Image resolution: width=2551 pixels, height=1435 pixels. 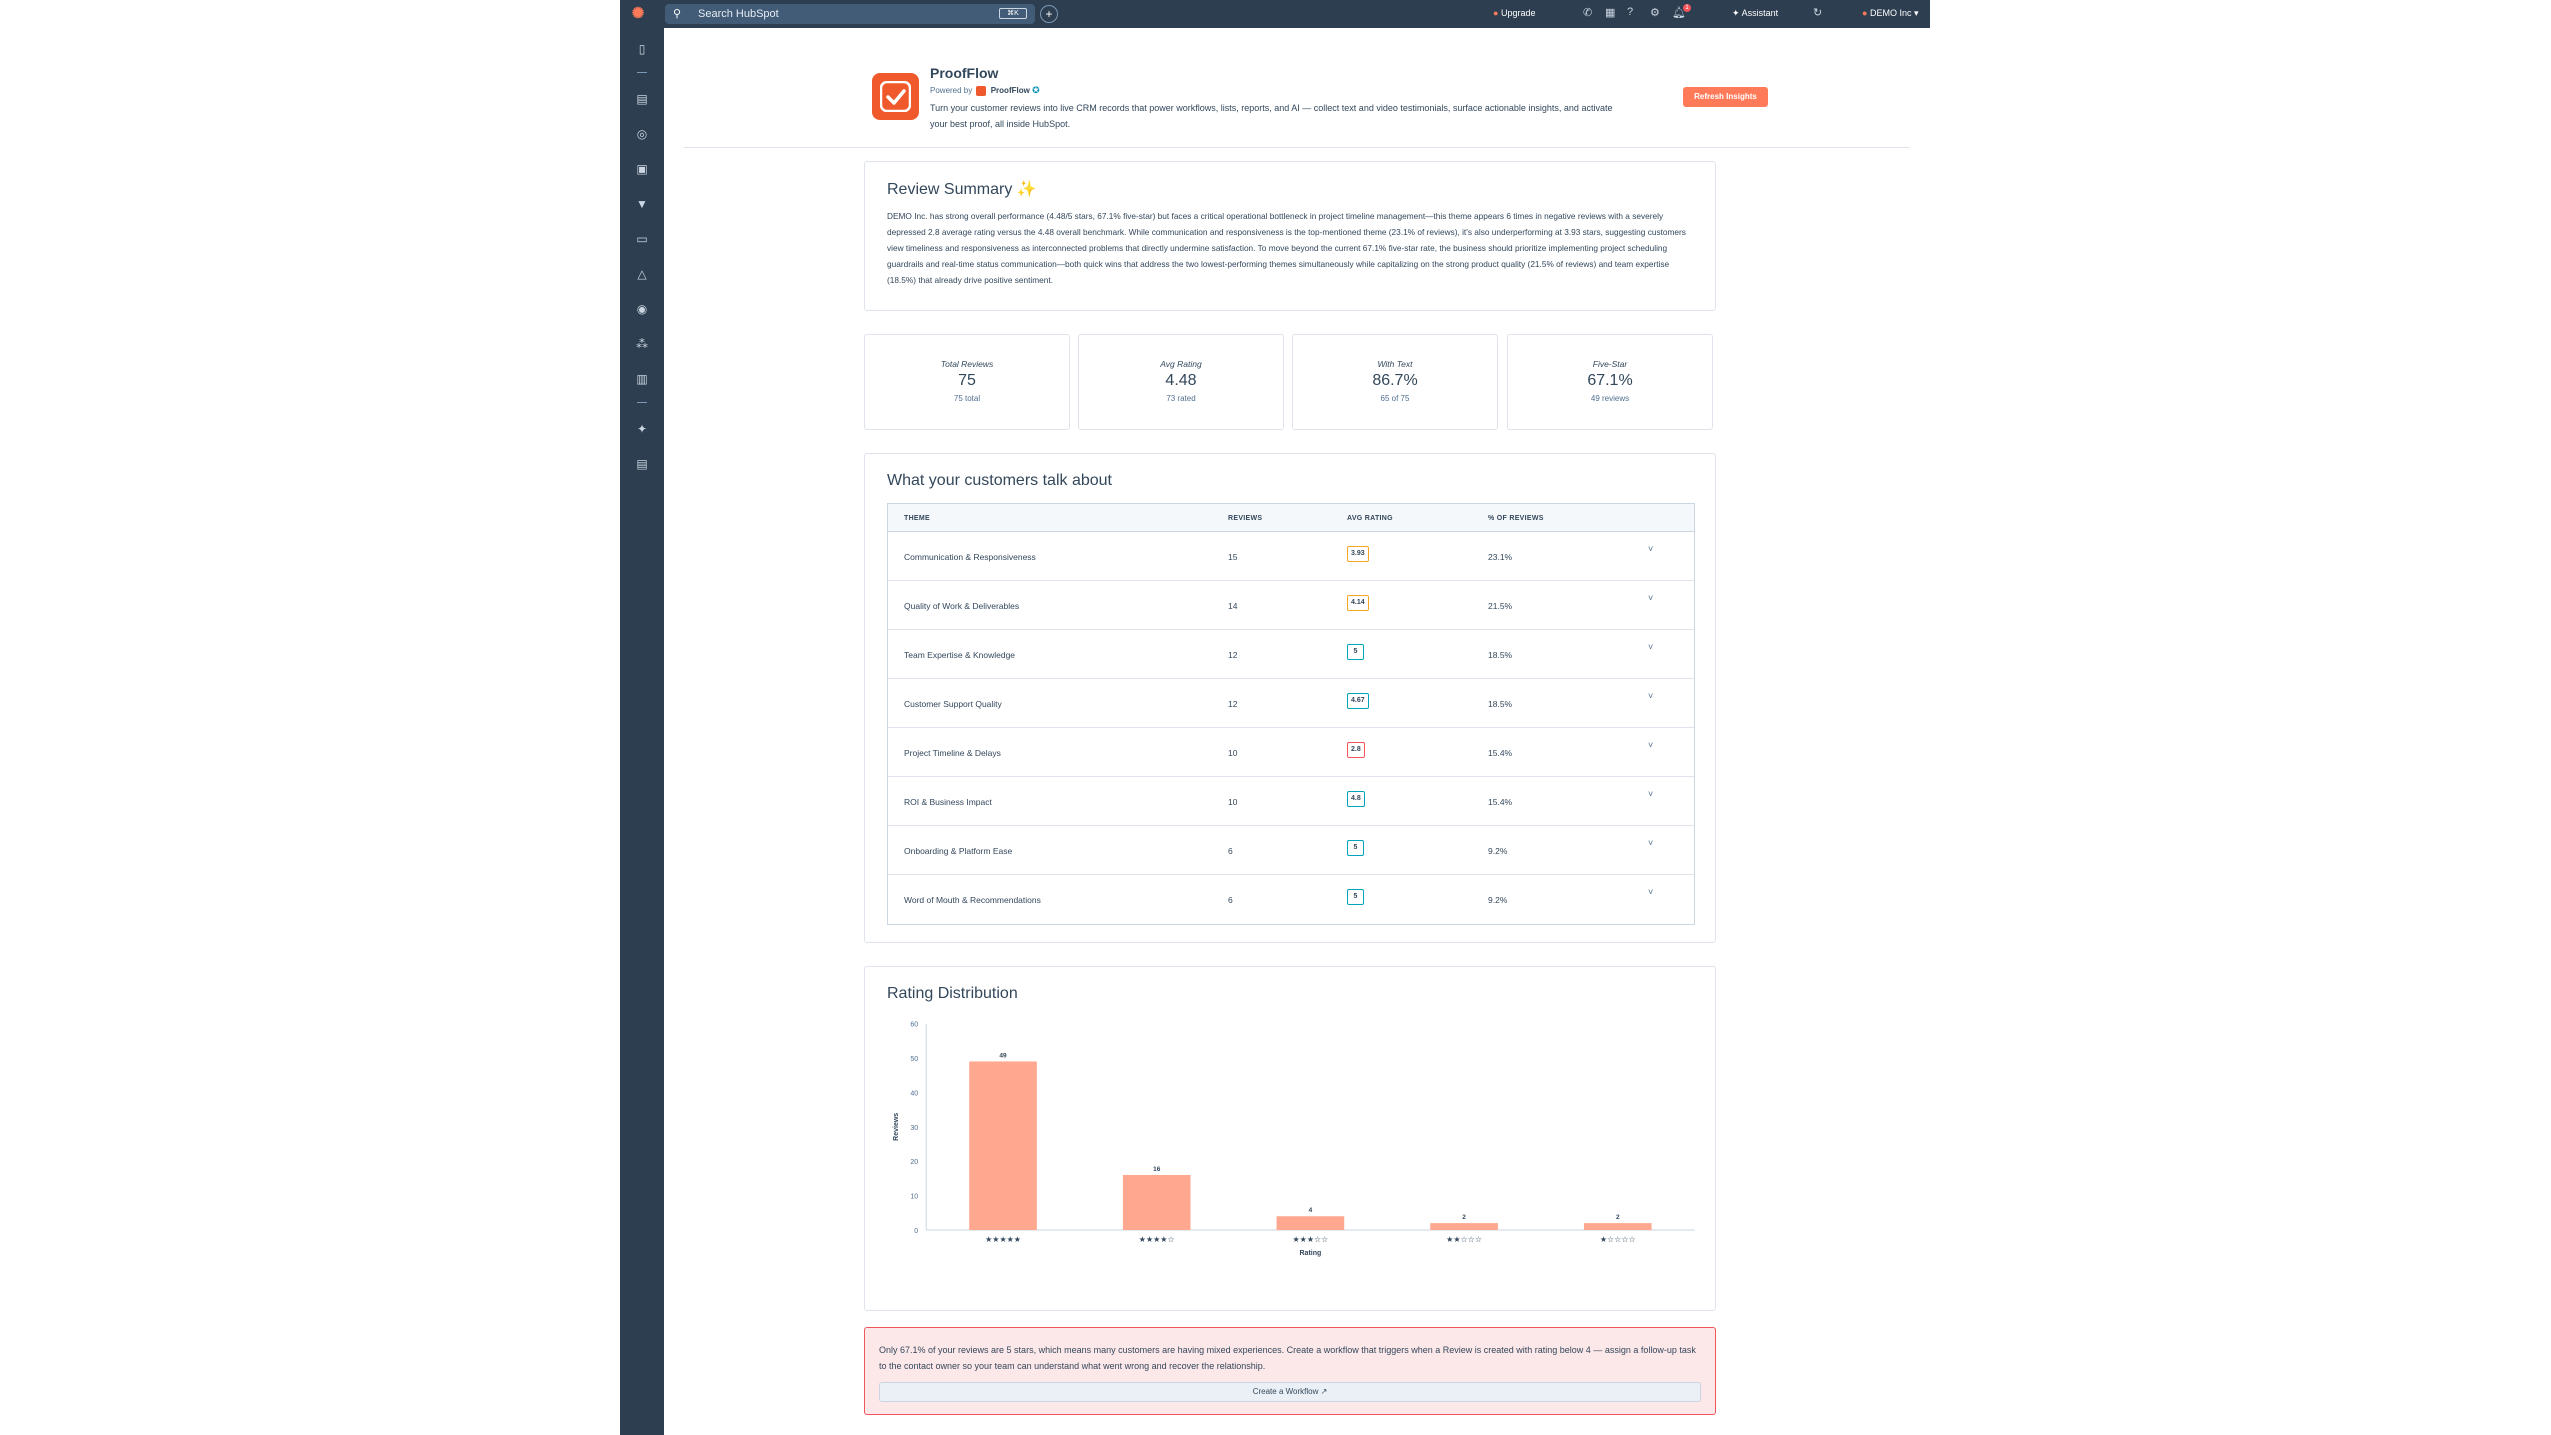 What do you see at coordinates (1498, 851) in the screenshot?
I see `theme-pct-of-reviews: 9.2%` at bounding box center [1498, 851].